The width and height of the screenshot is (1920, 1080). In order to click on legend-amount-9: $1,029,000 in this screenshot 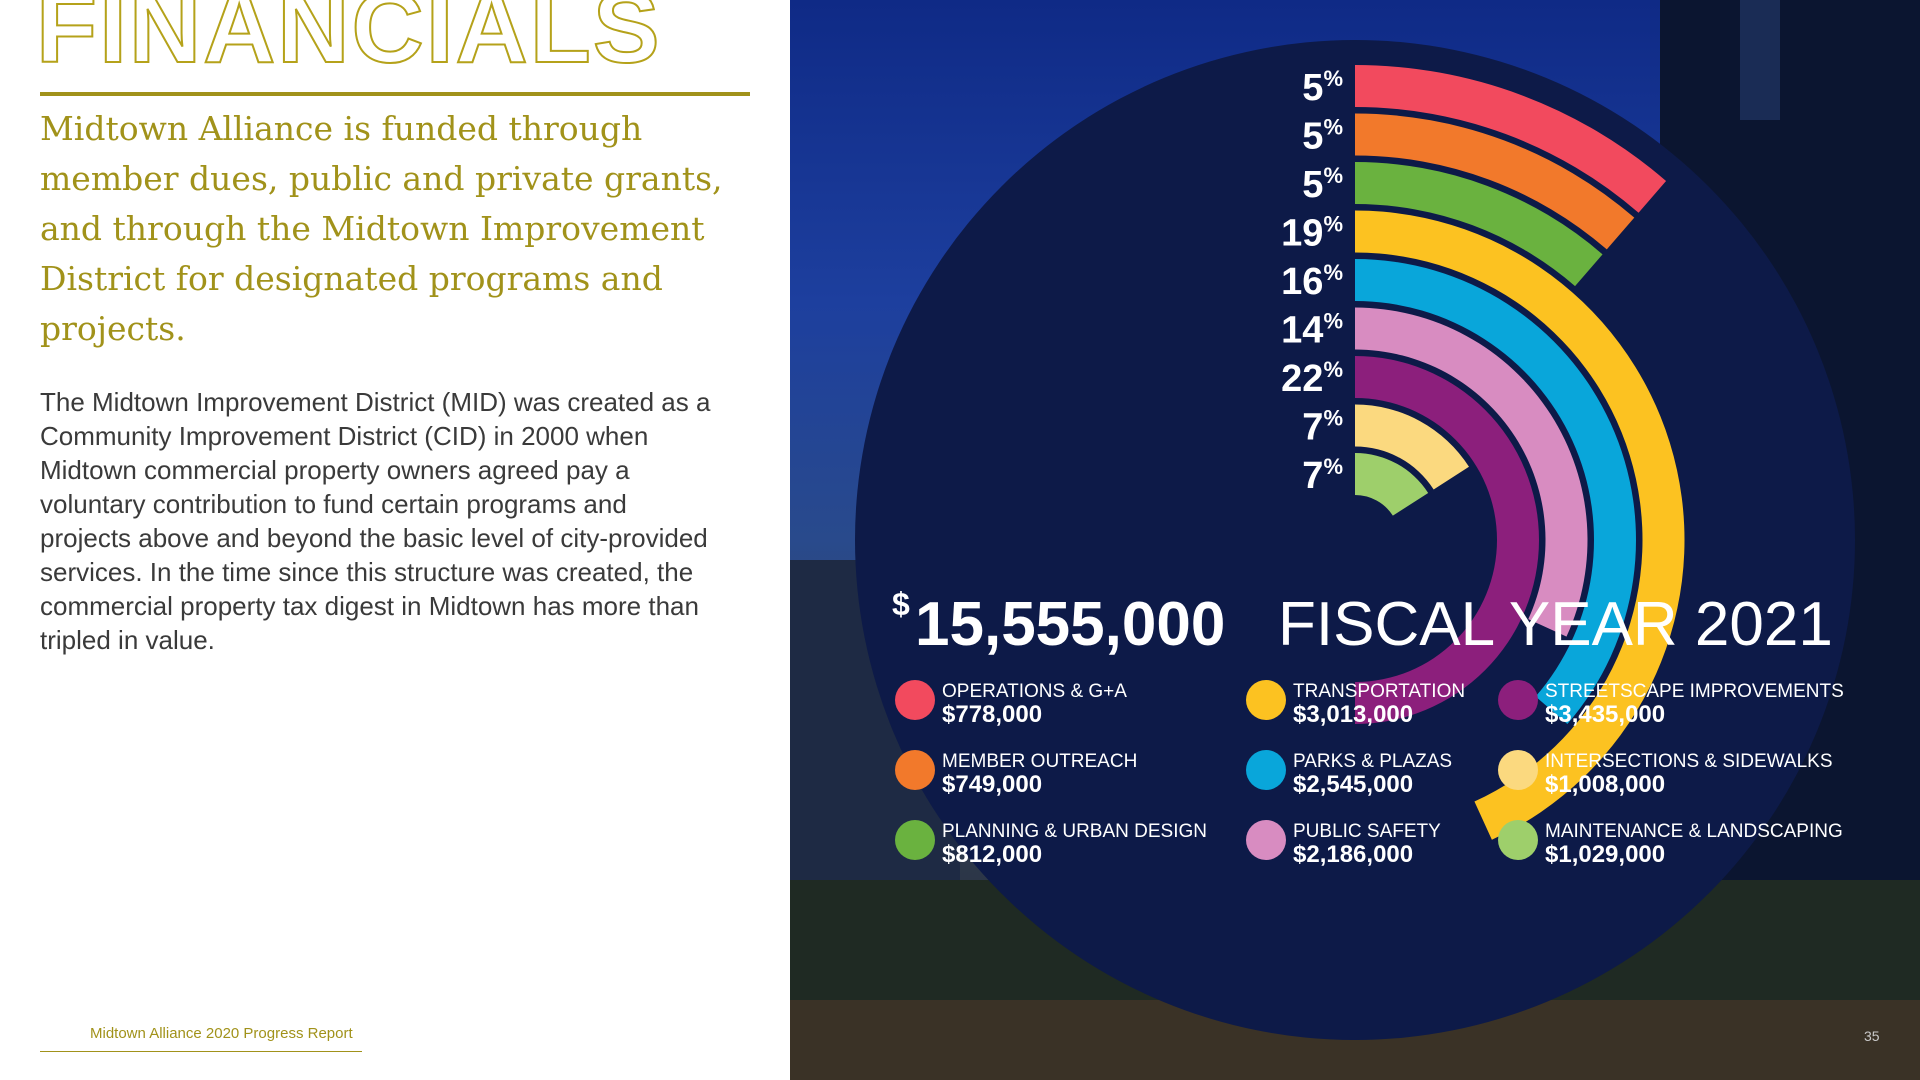, I will do `click(1605, 854)`.